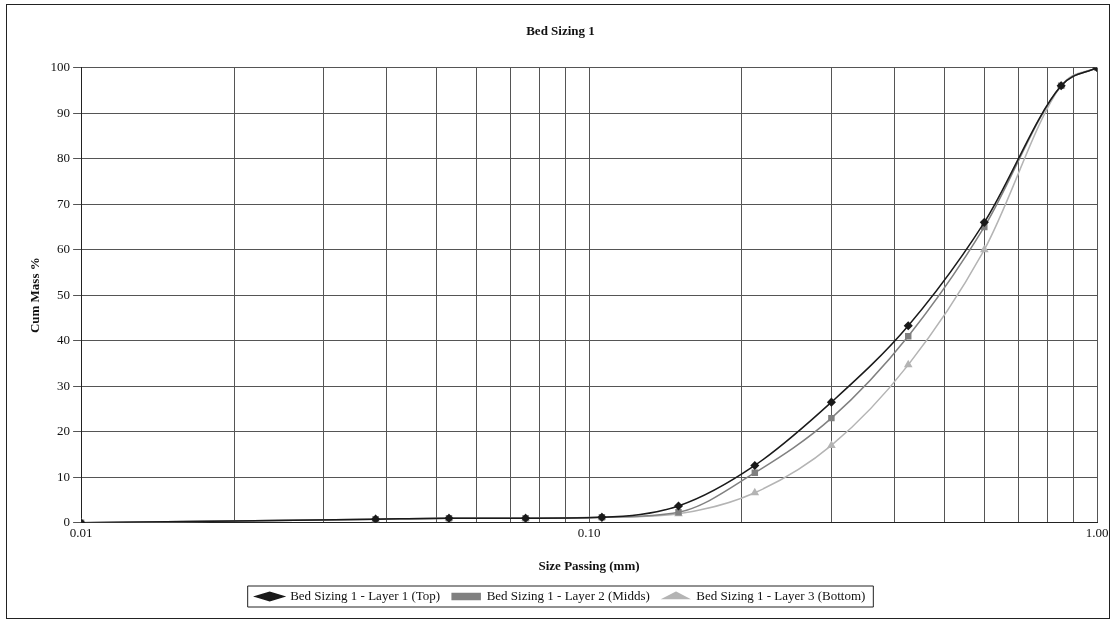 This screenshot has width=1115, height=623. Describe the element at coordinates (64, 112) in the screenshot. I see `y-tick-label: 90` at that location.